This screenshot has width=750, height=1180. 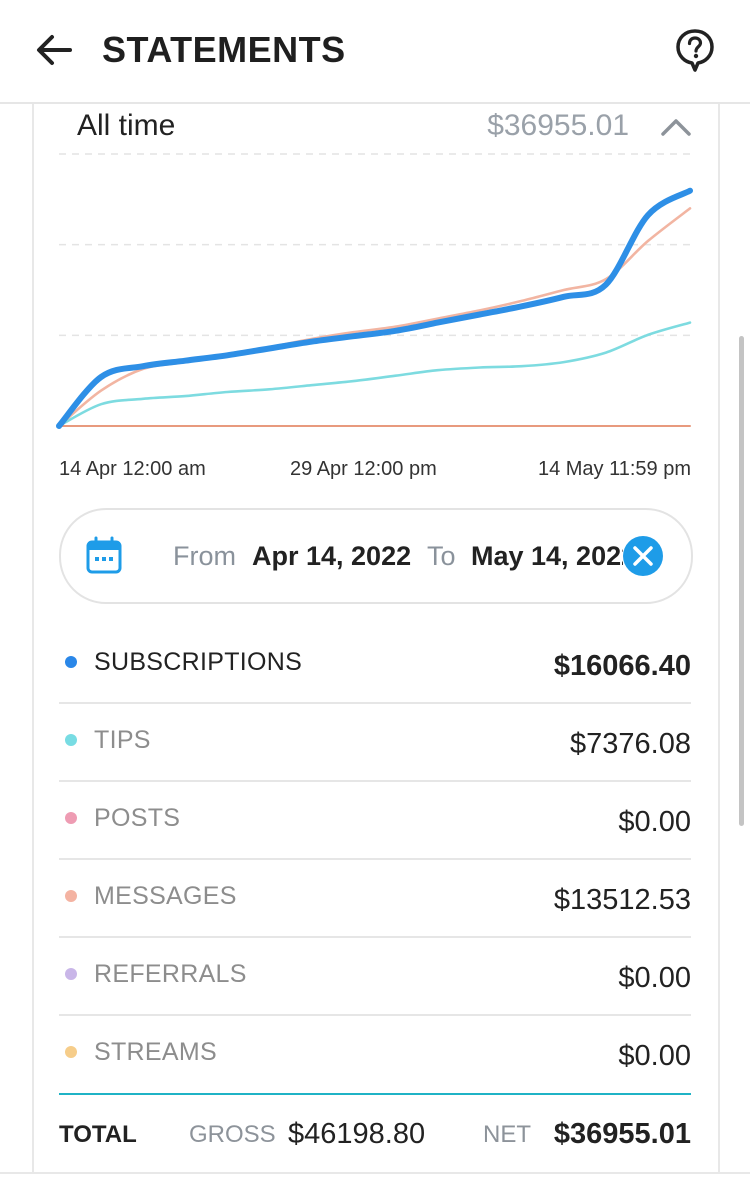 What do you see at coordinates (547, 556) in the screenshot?
I see `to-date: May 14, 2022` at bounding box center [547, 556].